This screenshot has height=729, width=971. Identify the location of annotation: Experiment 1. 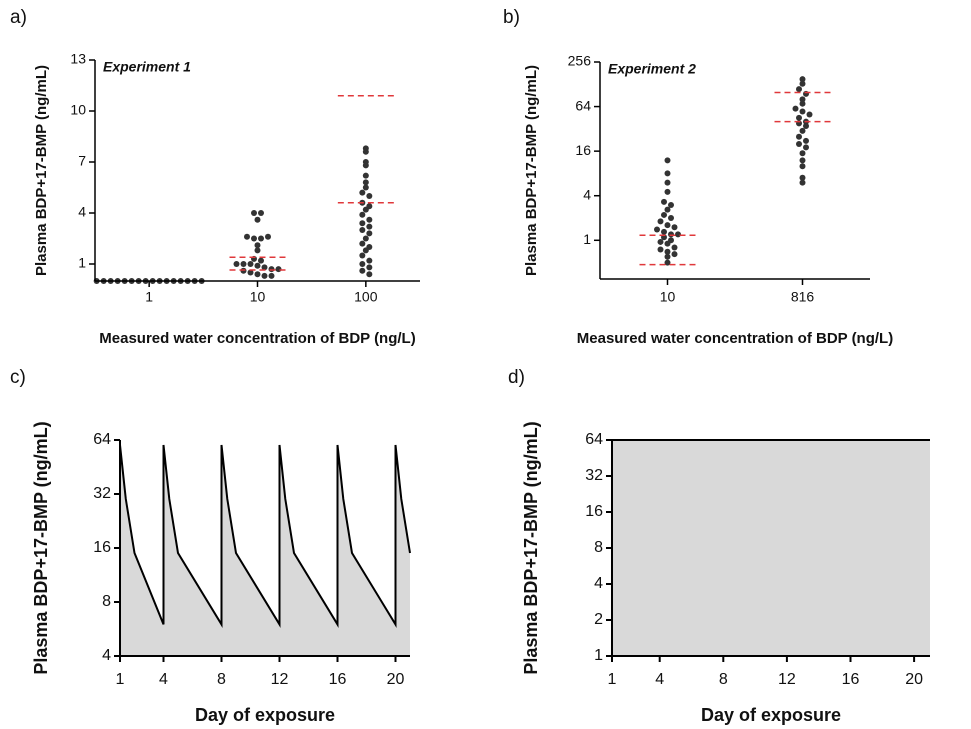
(147, 67).